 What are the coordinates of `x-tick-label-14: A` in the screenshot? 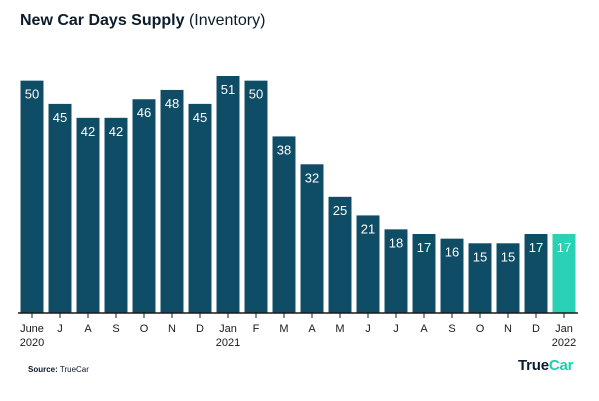 It's located at (424, 329).